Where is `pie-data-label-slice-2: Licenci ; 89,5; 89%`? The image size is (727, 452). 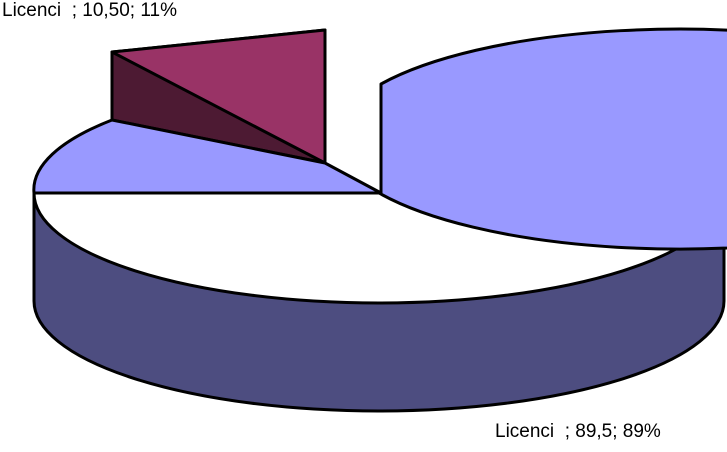 pie-data-label-slice-2: Licenci ; 89,5; 89% is located at coordinates (578, 431).